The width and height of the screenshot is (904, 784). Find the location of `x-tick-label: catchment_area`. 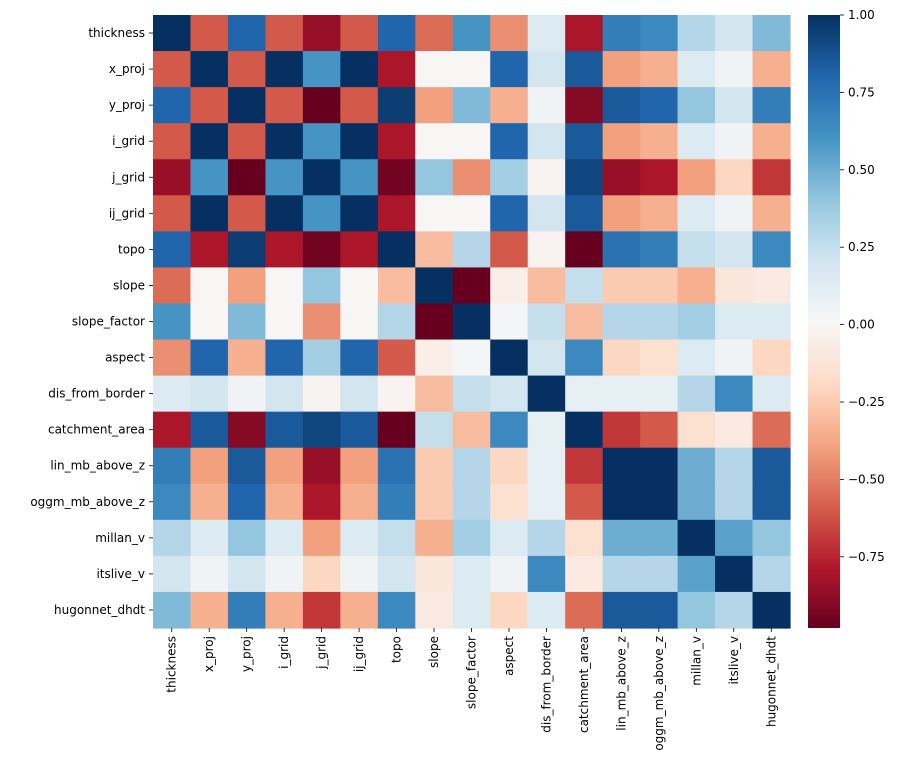

x-tick-label: catchment_area is located at coordinates (584, 684).